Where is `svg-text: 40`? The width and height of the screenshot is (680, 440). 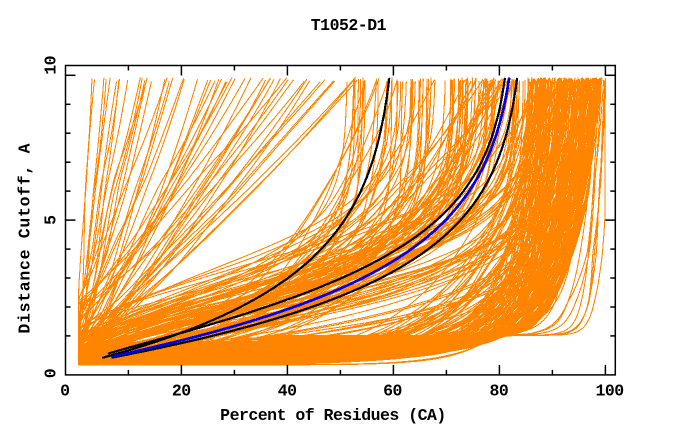 svg-text: 40 is located at coordinates (287, 391).